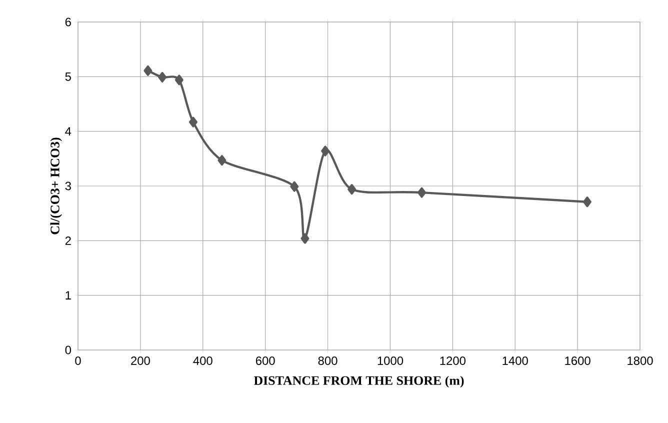 The height and width of the screenshot is (423, 668). Describe the element at coordinates (515, 360) in the screenshot. I see `x-tick-label: 1400` at that location.